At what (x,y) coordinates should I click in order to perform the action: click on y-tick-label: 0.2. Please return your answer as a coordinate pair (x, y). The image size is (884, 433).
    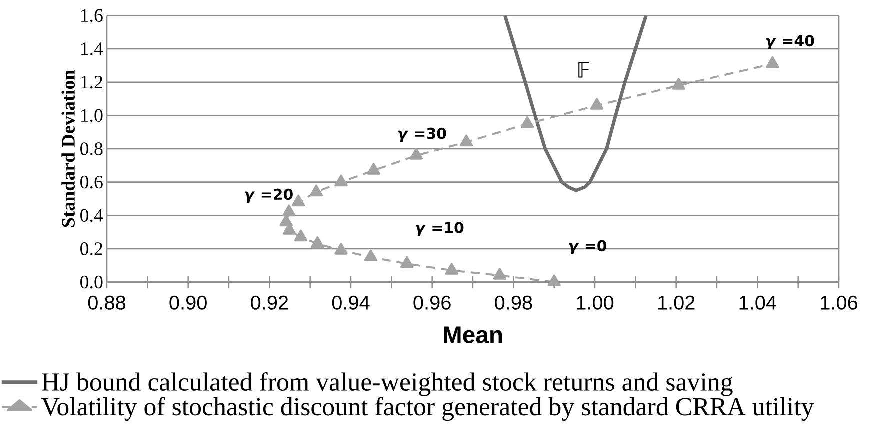
    Looking at the image, I should click on (91, 249).